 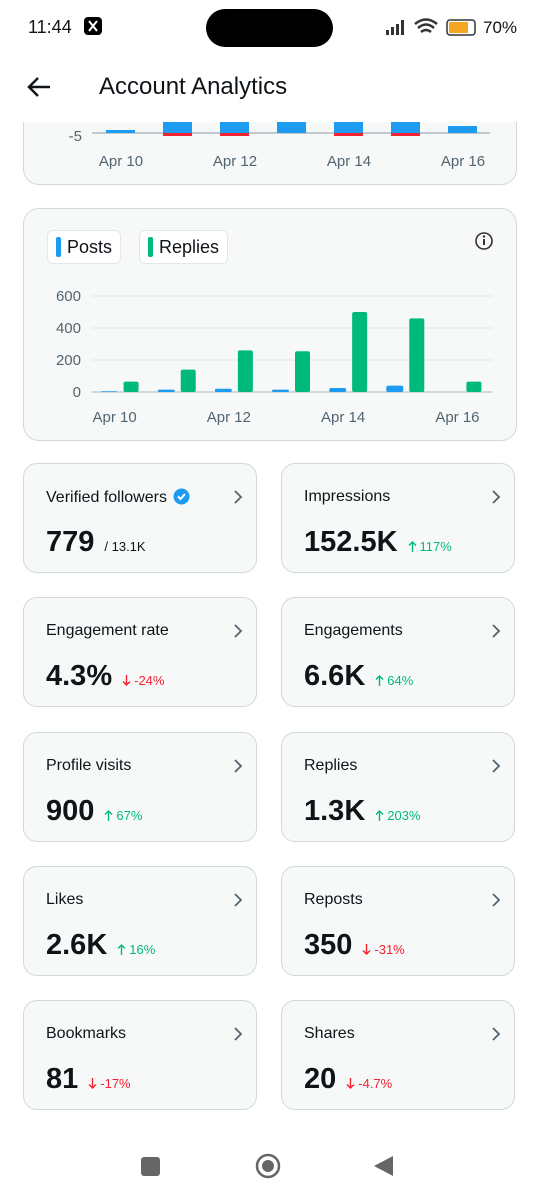 I want to click on status-icons, so click(x=431, y=27).